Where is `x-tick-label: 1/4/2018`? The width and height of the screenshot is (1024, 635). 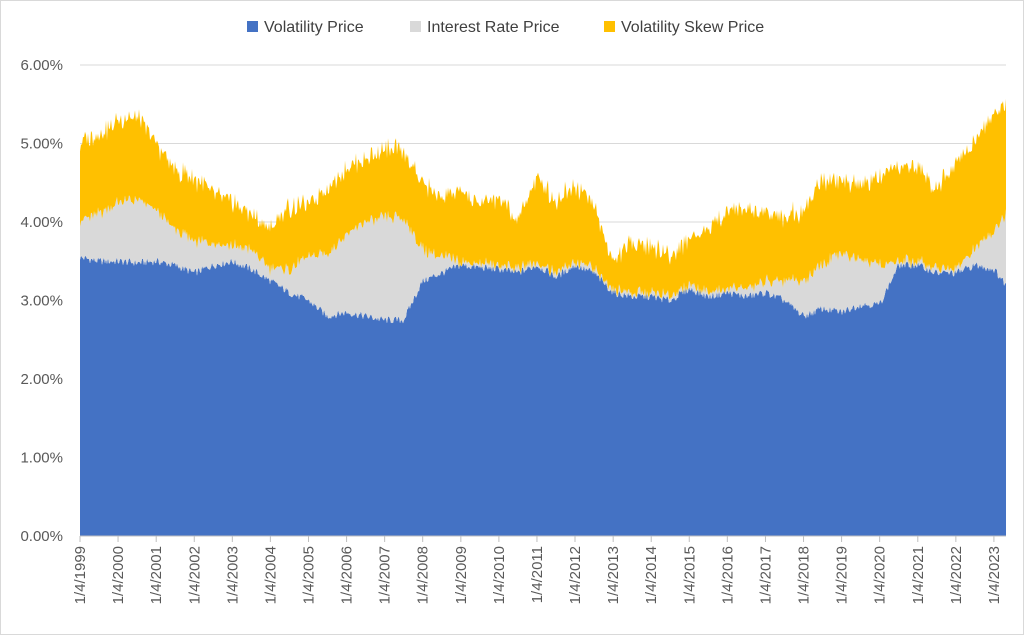 x-tick-label: 1/4/2018 is located at coordinates (804, 575).